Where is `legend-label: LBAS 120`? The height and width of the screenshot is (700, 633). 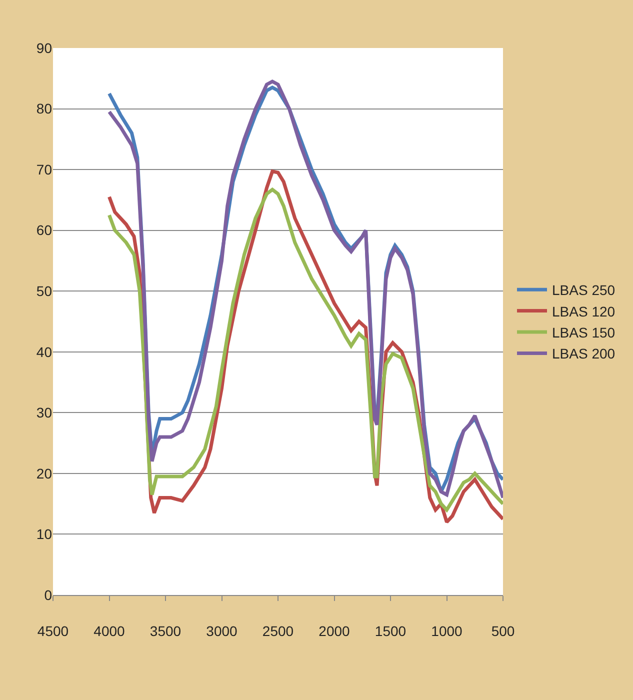 legend-label: LBAS 120 is located at coordinates (584, 311).